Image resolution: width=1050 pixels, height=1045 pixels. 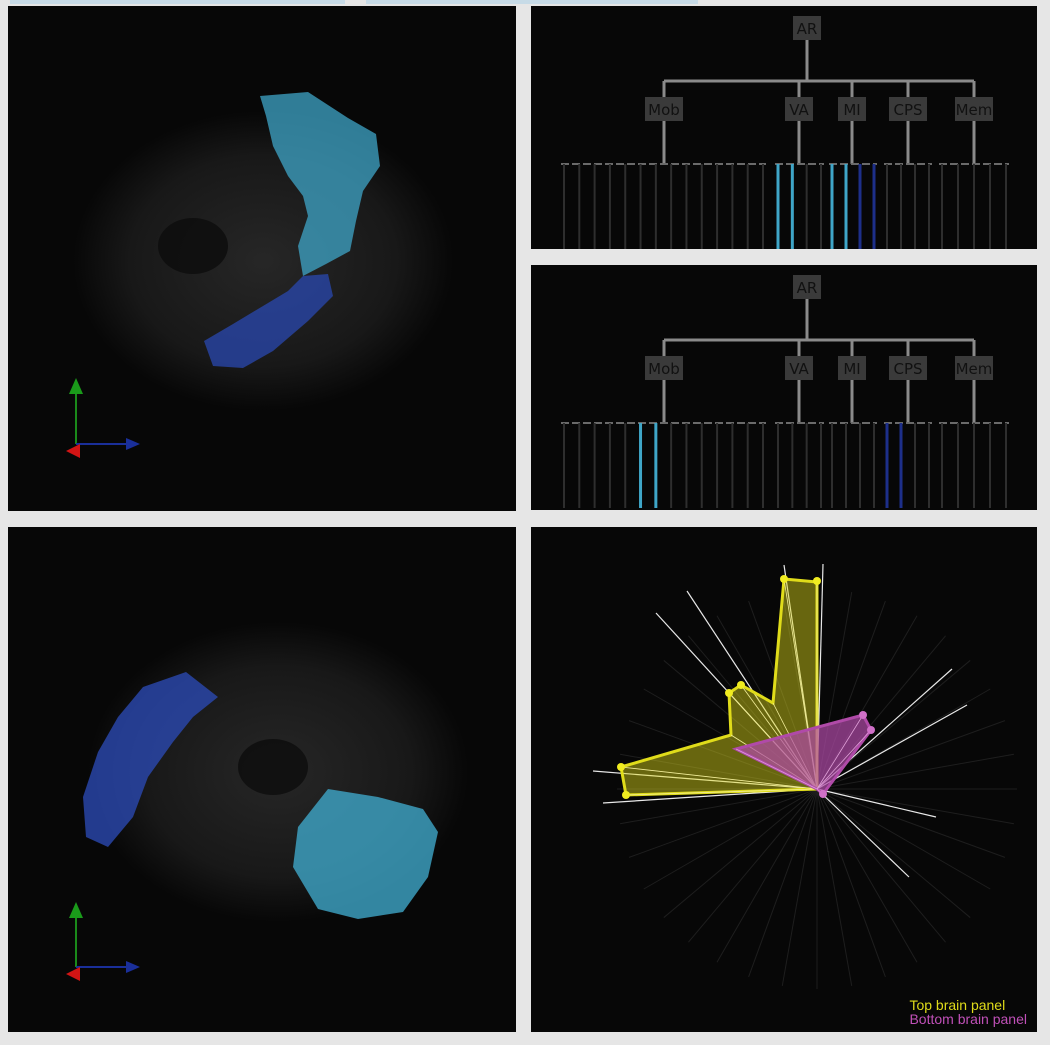 I want to click on tree-view-top: AR Mob VA MI CPS Mem, so click(x=784, y=127).